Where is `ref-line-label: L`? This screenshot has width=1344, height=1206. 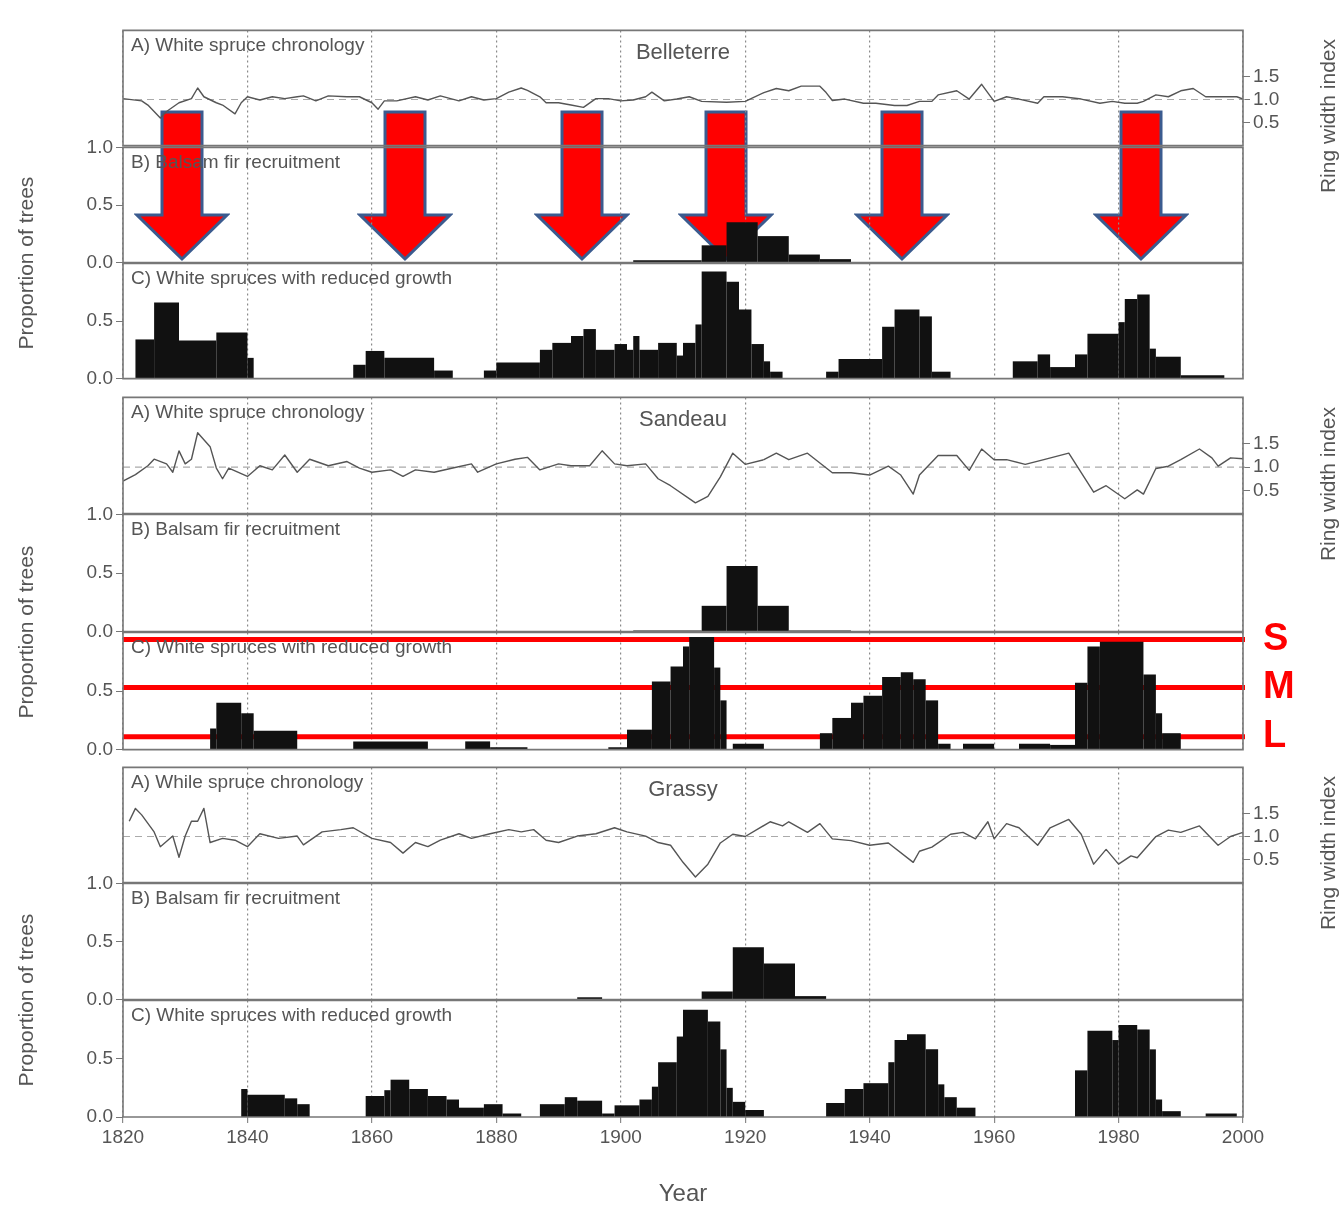
ref-line-label: L is located at coordinates (1275, 734).